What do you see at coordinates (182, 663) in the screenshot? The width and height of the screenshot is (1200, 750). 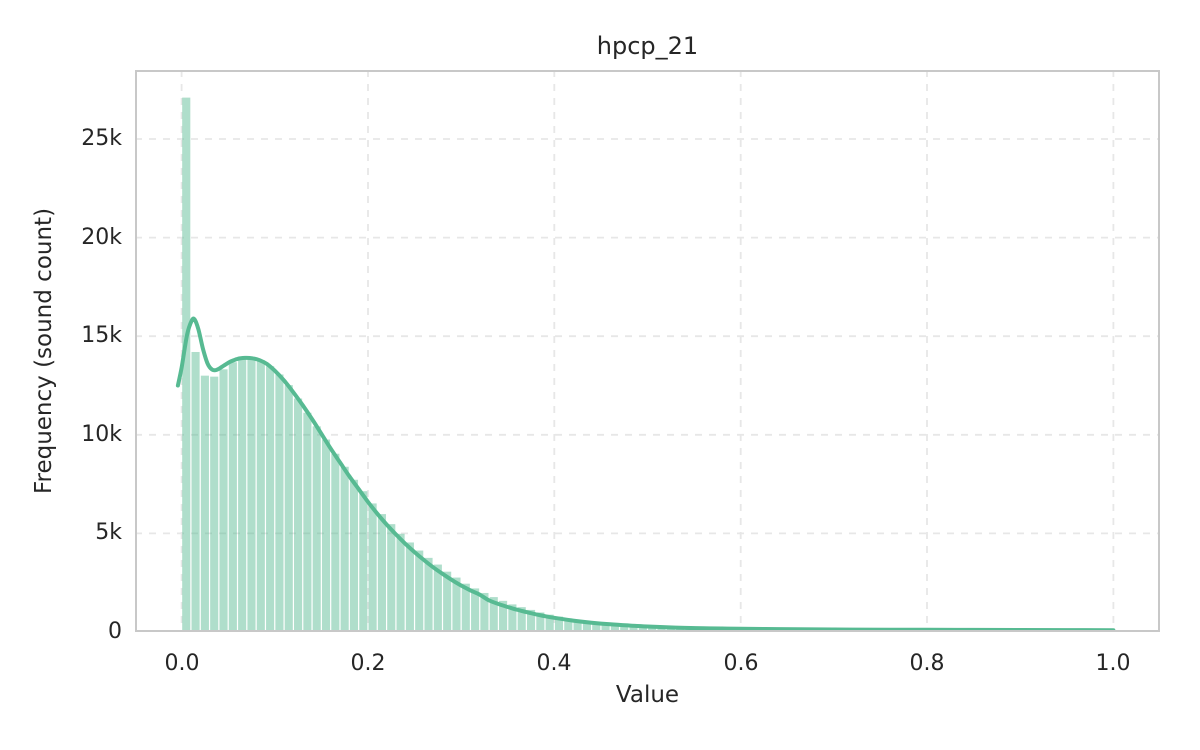 I see `x-tick-label: 0.0` at bounding box center [182, 663].